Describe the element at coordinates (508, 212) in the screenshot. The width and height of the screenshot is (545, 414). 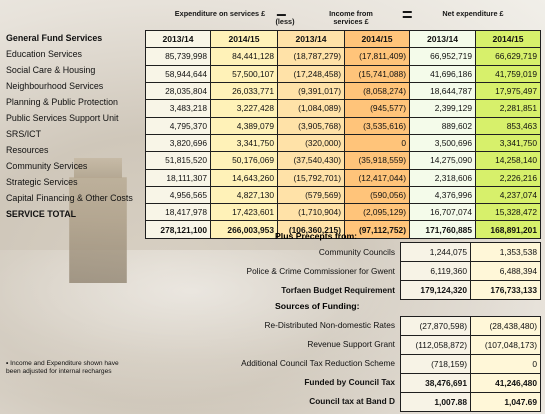
I see `table-cell: 15,328,472` at that location.